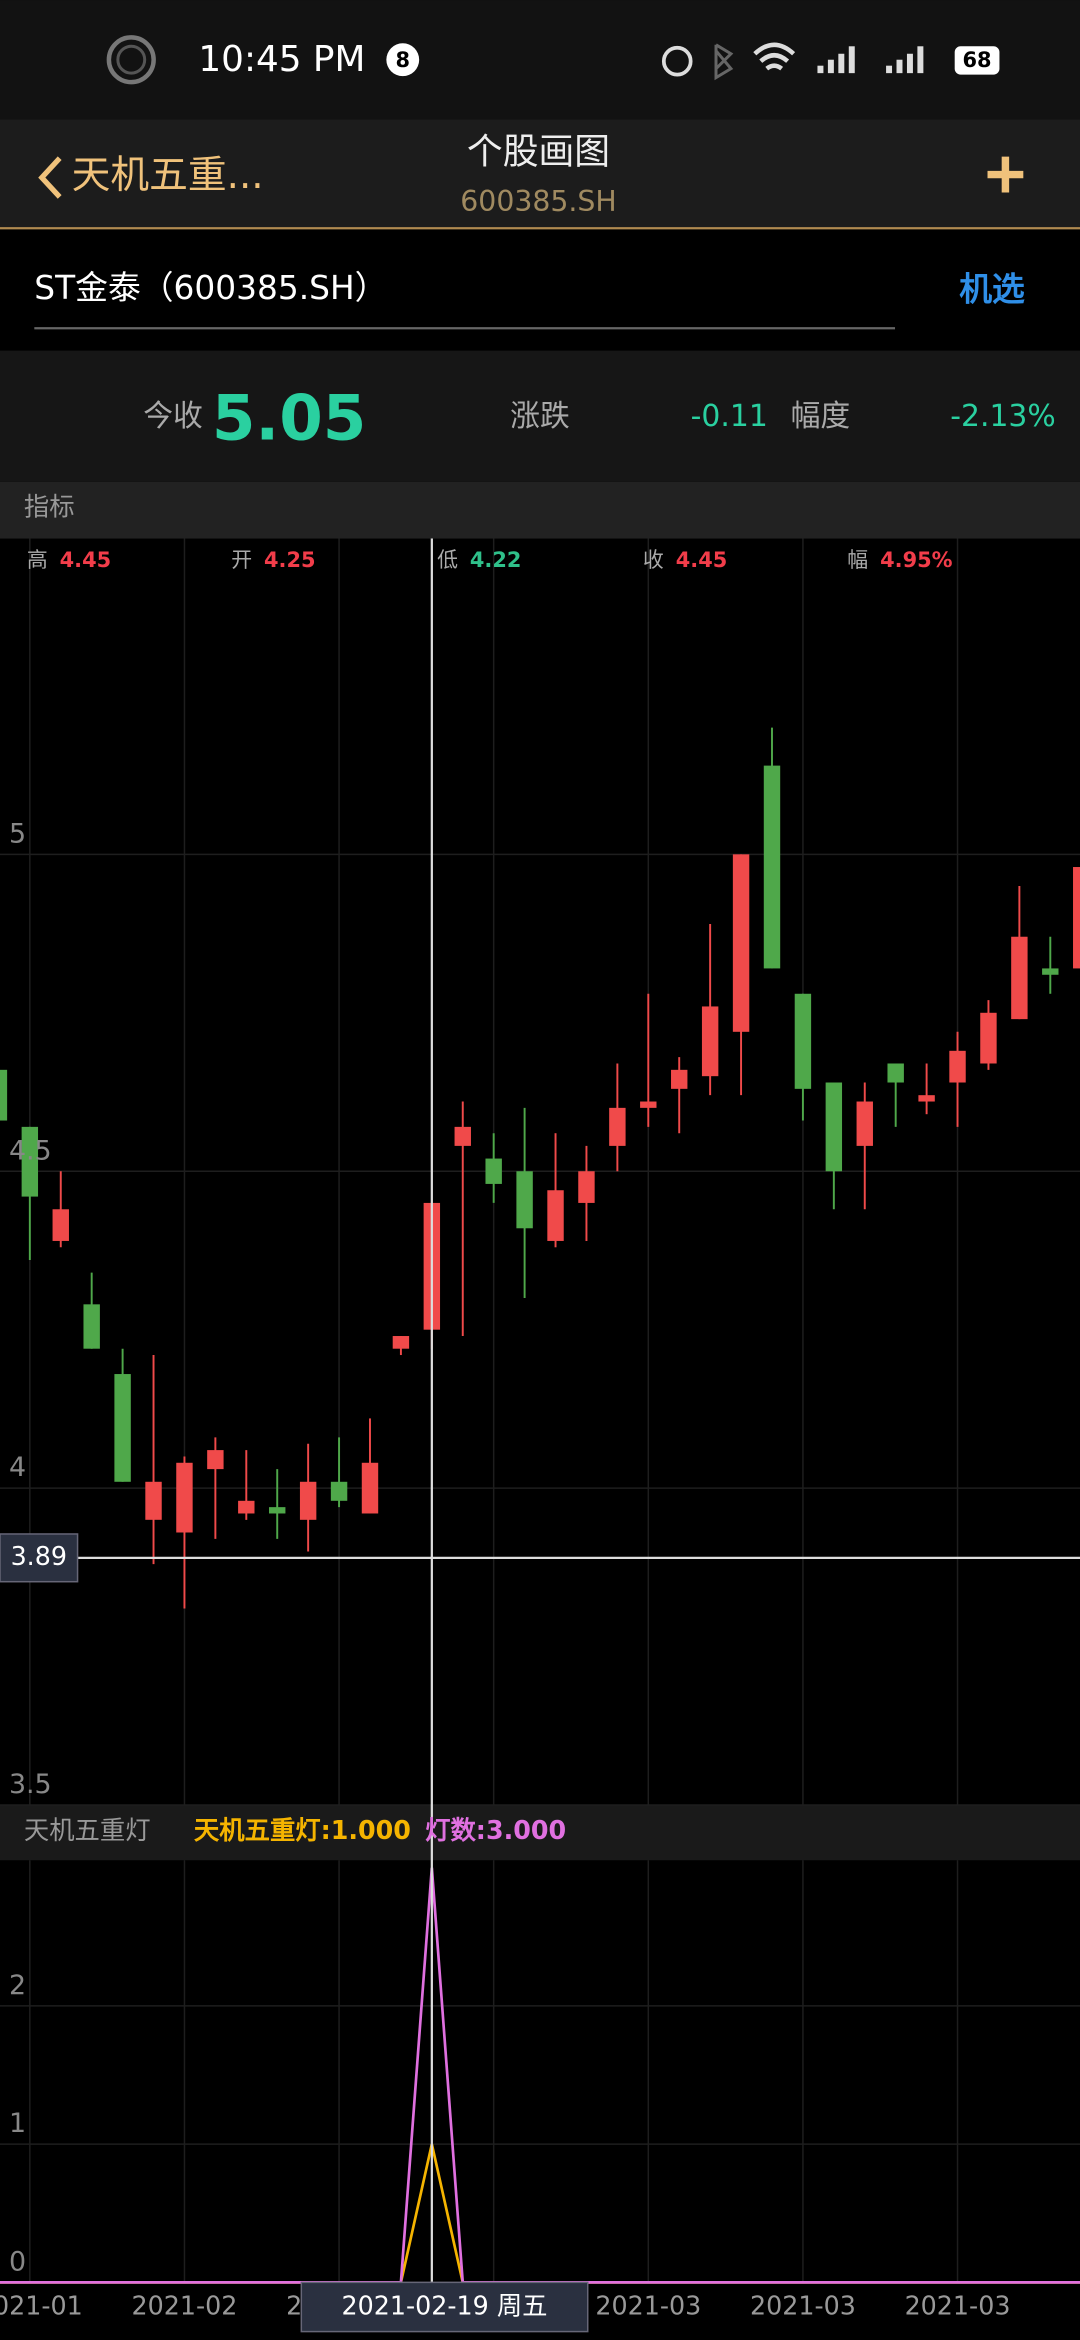 This screenshot has height=2340, width=1080. Describe the element at coordinates (302, 1830) in the screenshot. I see `legend-entry: 天机五重灯:1.000` at that location.